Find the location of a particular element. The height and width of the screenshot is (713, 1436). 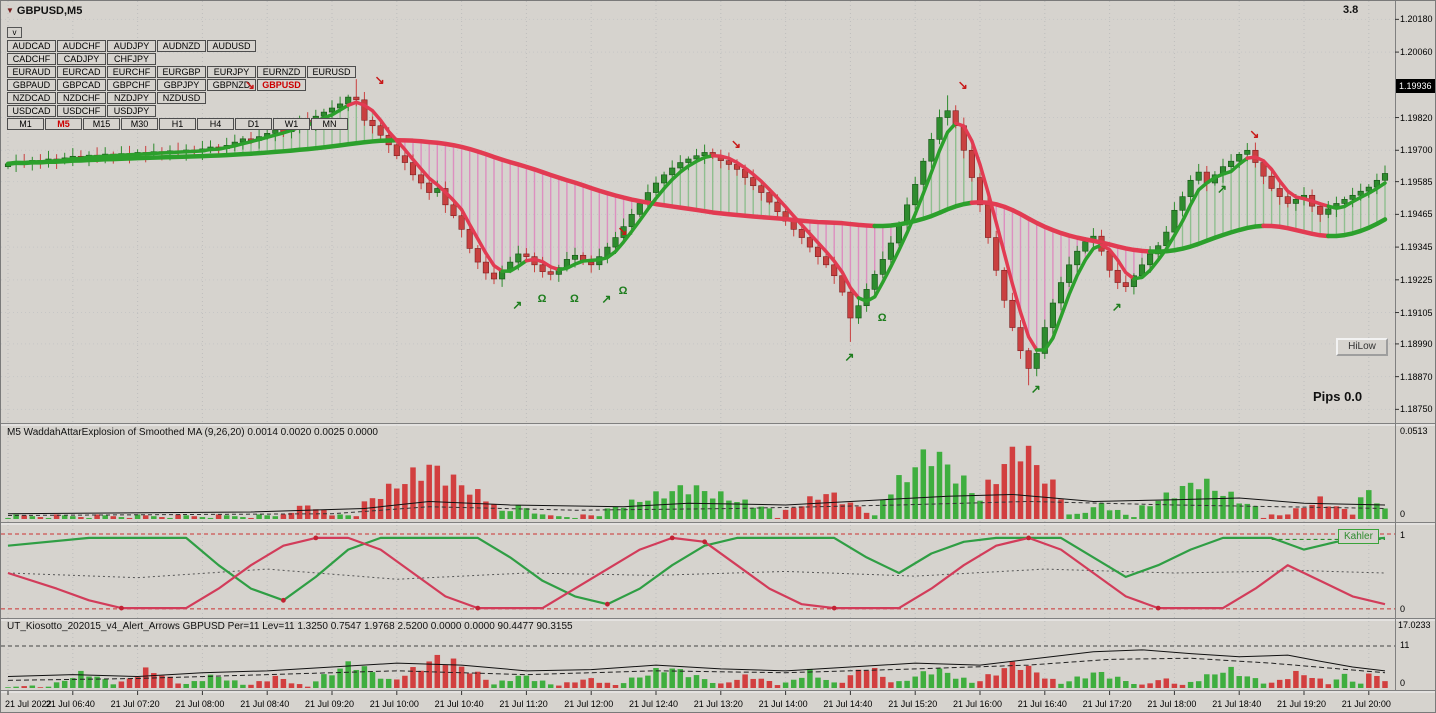

pips-label: Pips 0.0 is located at coordinates (1338, 396).